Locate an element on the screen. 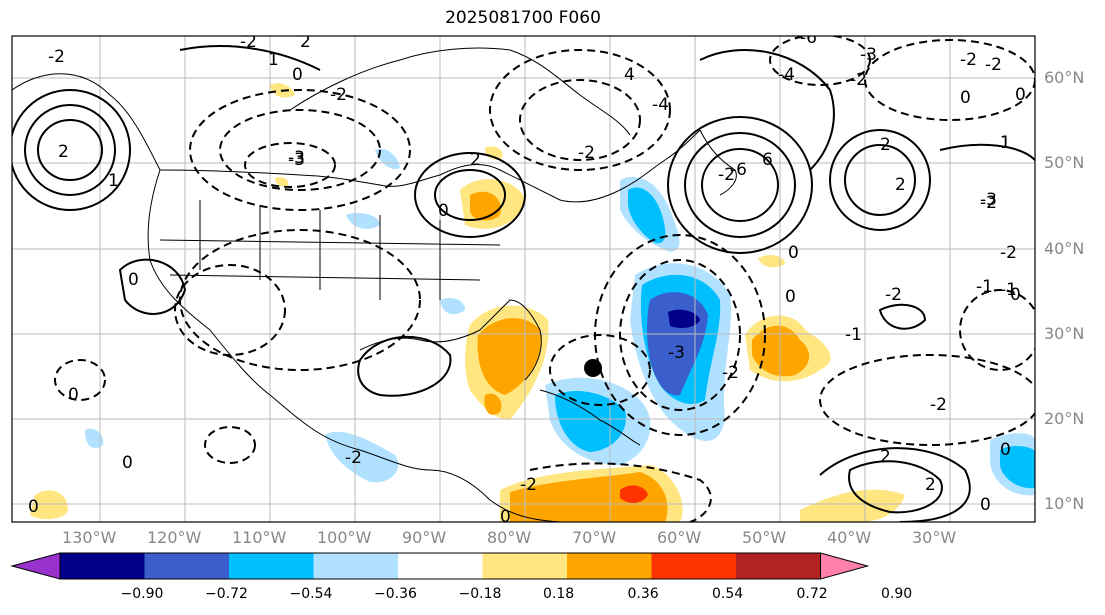 The image size is (1105, 615). lon-label: 60°W is located at coordinates (679, 537).